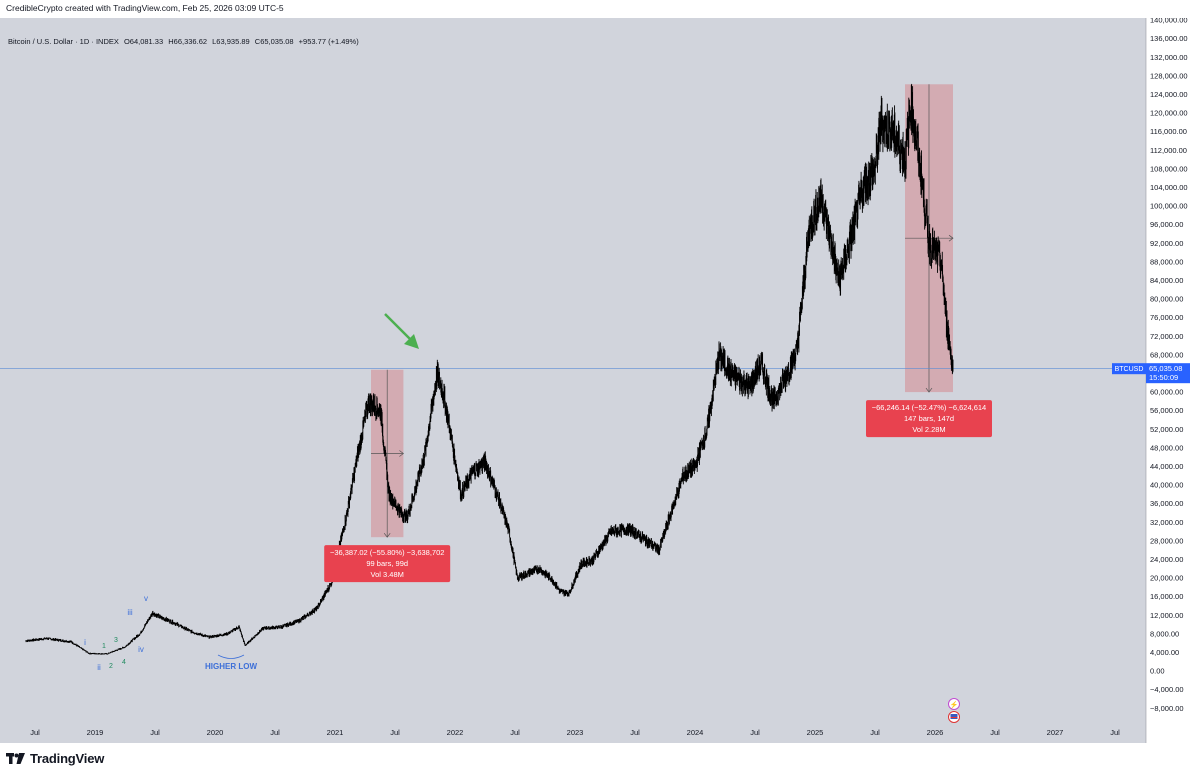  Describe the element at coordinates (143, 41) in the screenshot. I see `open-value: O64,081.33` at that location.